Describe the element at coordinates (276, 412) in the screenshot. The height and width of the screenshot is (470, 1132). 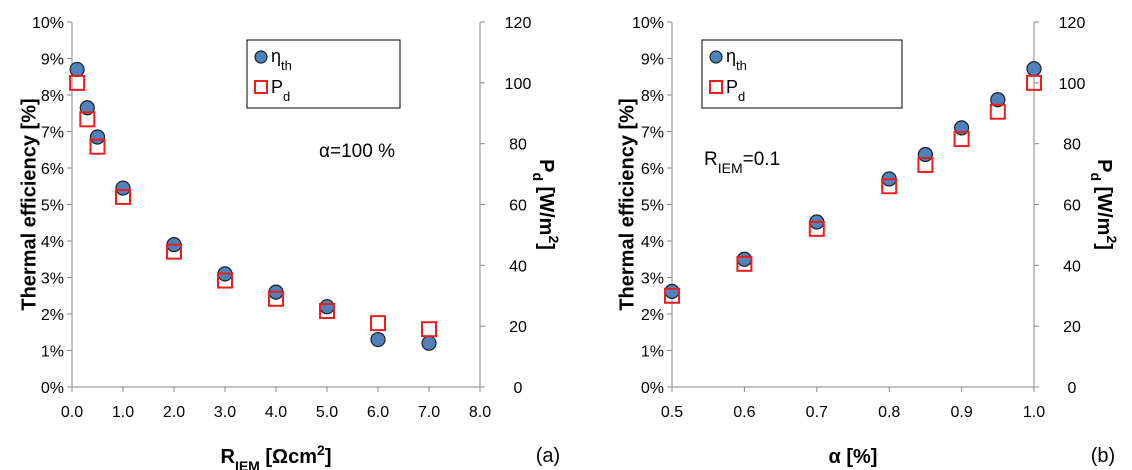
I see `x-tick-label: 4.0` at that location.